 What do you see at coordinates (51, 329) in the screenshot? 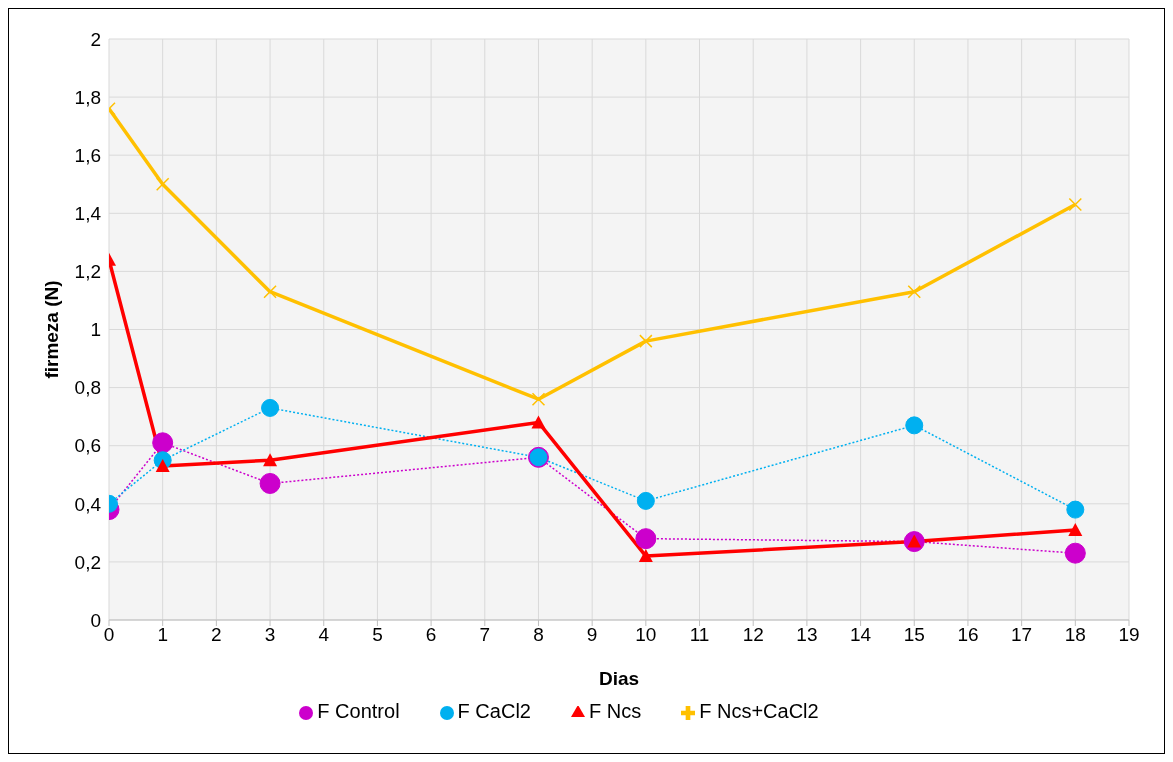
I see `y-axis-title: firmeza (N)` at bounding box center [51, 329].